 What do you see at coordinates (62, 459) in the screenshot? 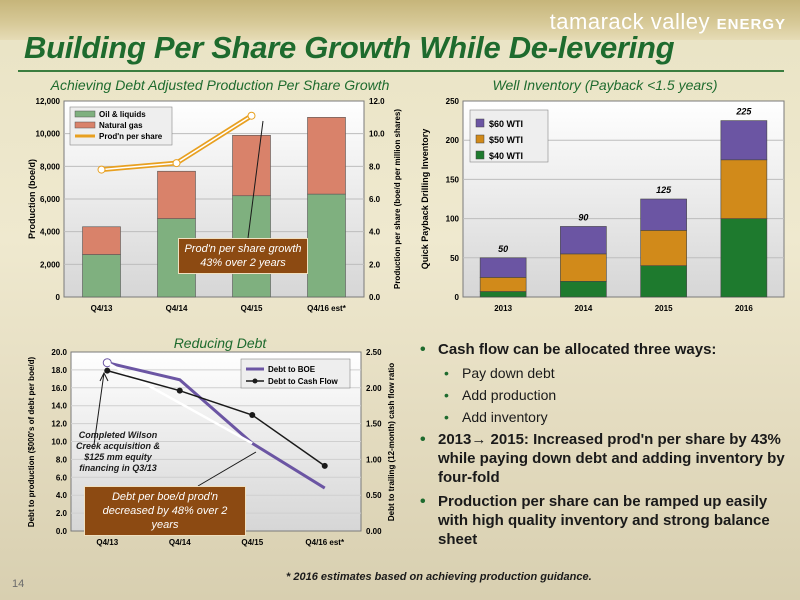
I see `debt-y-tick-label: 8.0` at bounding box center [62, 459].